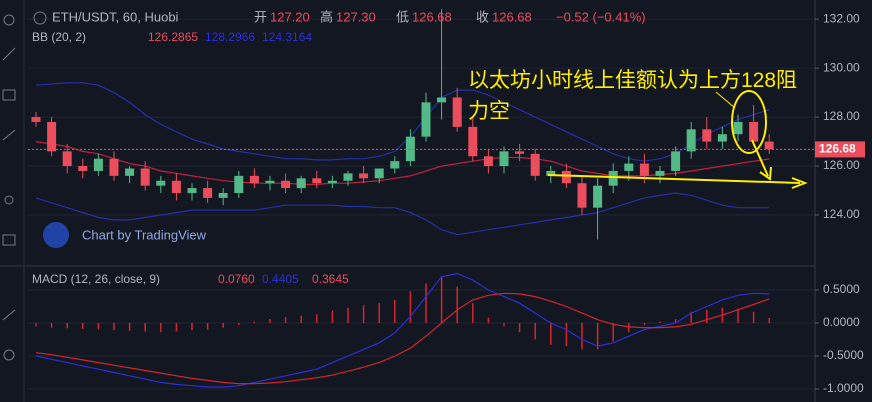 This screenshot has height=402, width=872. I want to click on last-price-label: 126.68, so click(837, 149).